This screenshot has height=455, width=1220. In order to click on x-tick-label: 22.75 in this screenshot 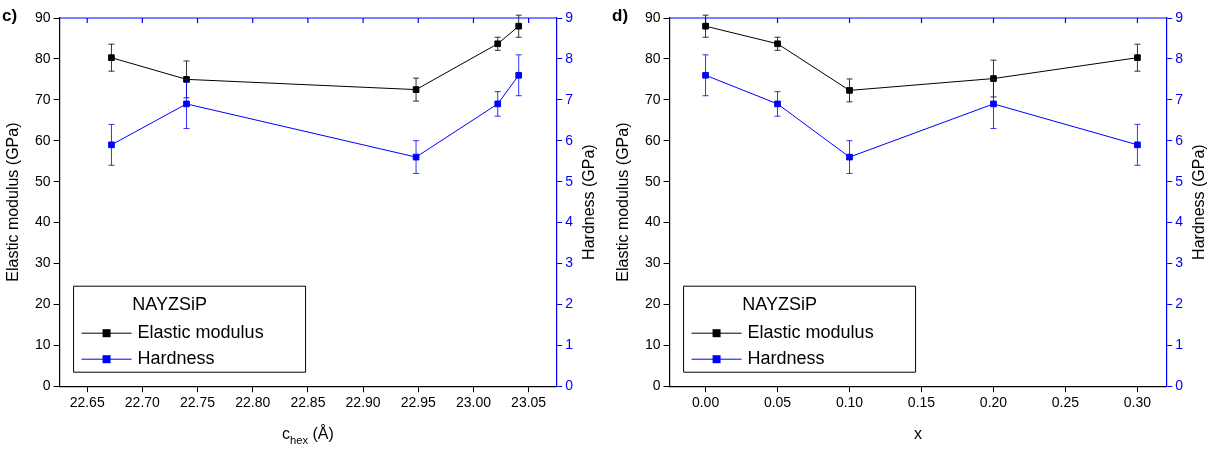, I will do `click(198, 402)`.